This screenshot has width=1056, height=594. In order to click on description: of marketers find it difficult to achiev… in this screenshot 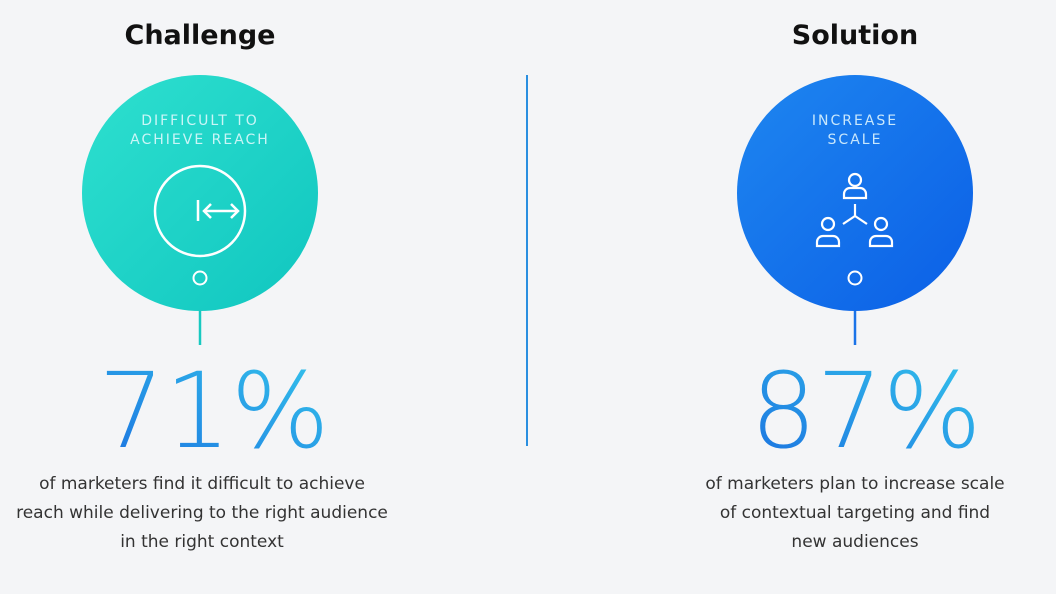, I will do `click(202, 484)`.